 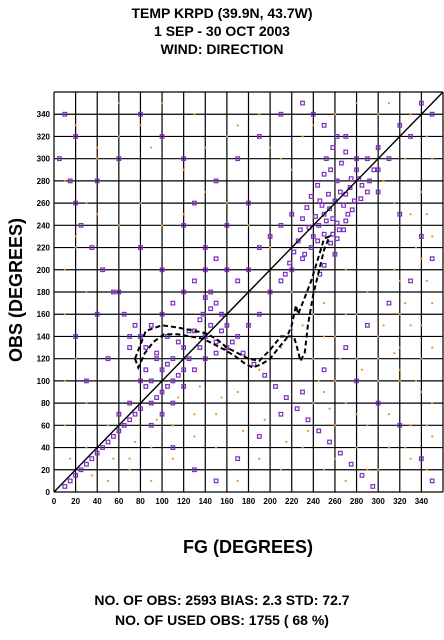 I want to click on x-tick-label: 40, so click(x=97, y=501).